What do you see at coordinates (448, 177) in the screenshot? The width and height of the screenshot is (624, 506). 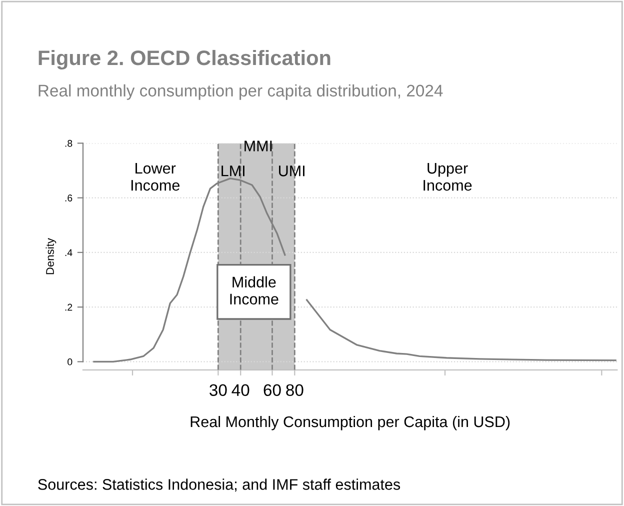 I see `annotation: Upper Income` at bounding box center [448, 177].